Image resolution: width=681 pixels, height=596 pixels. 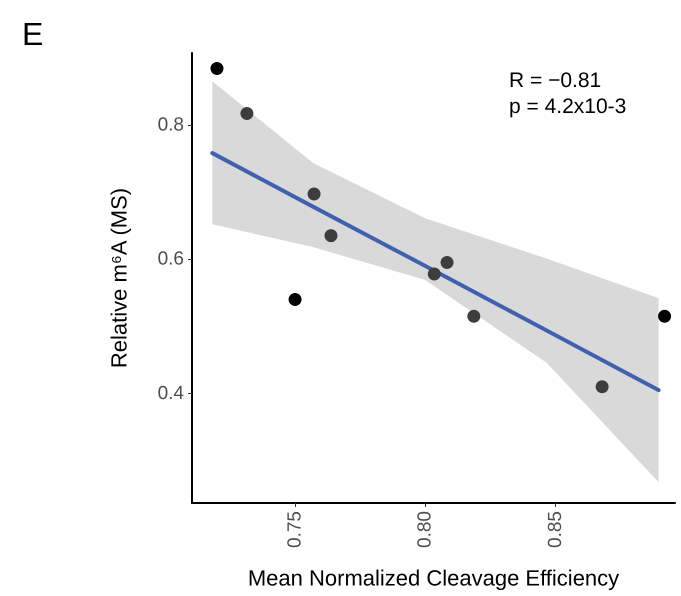 What do you see at coordinates (119, 278) in the screenshot?
I see `y-axis-title: Relative m⁶A (MS)` at bounding box center [119, 278].